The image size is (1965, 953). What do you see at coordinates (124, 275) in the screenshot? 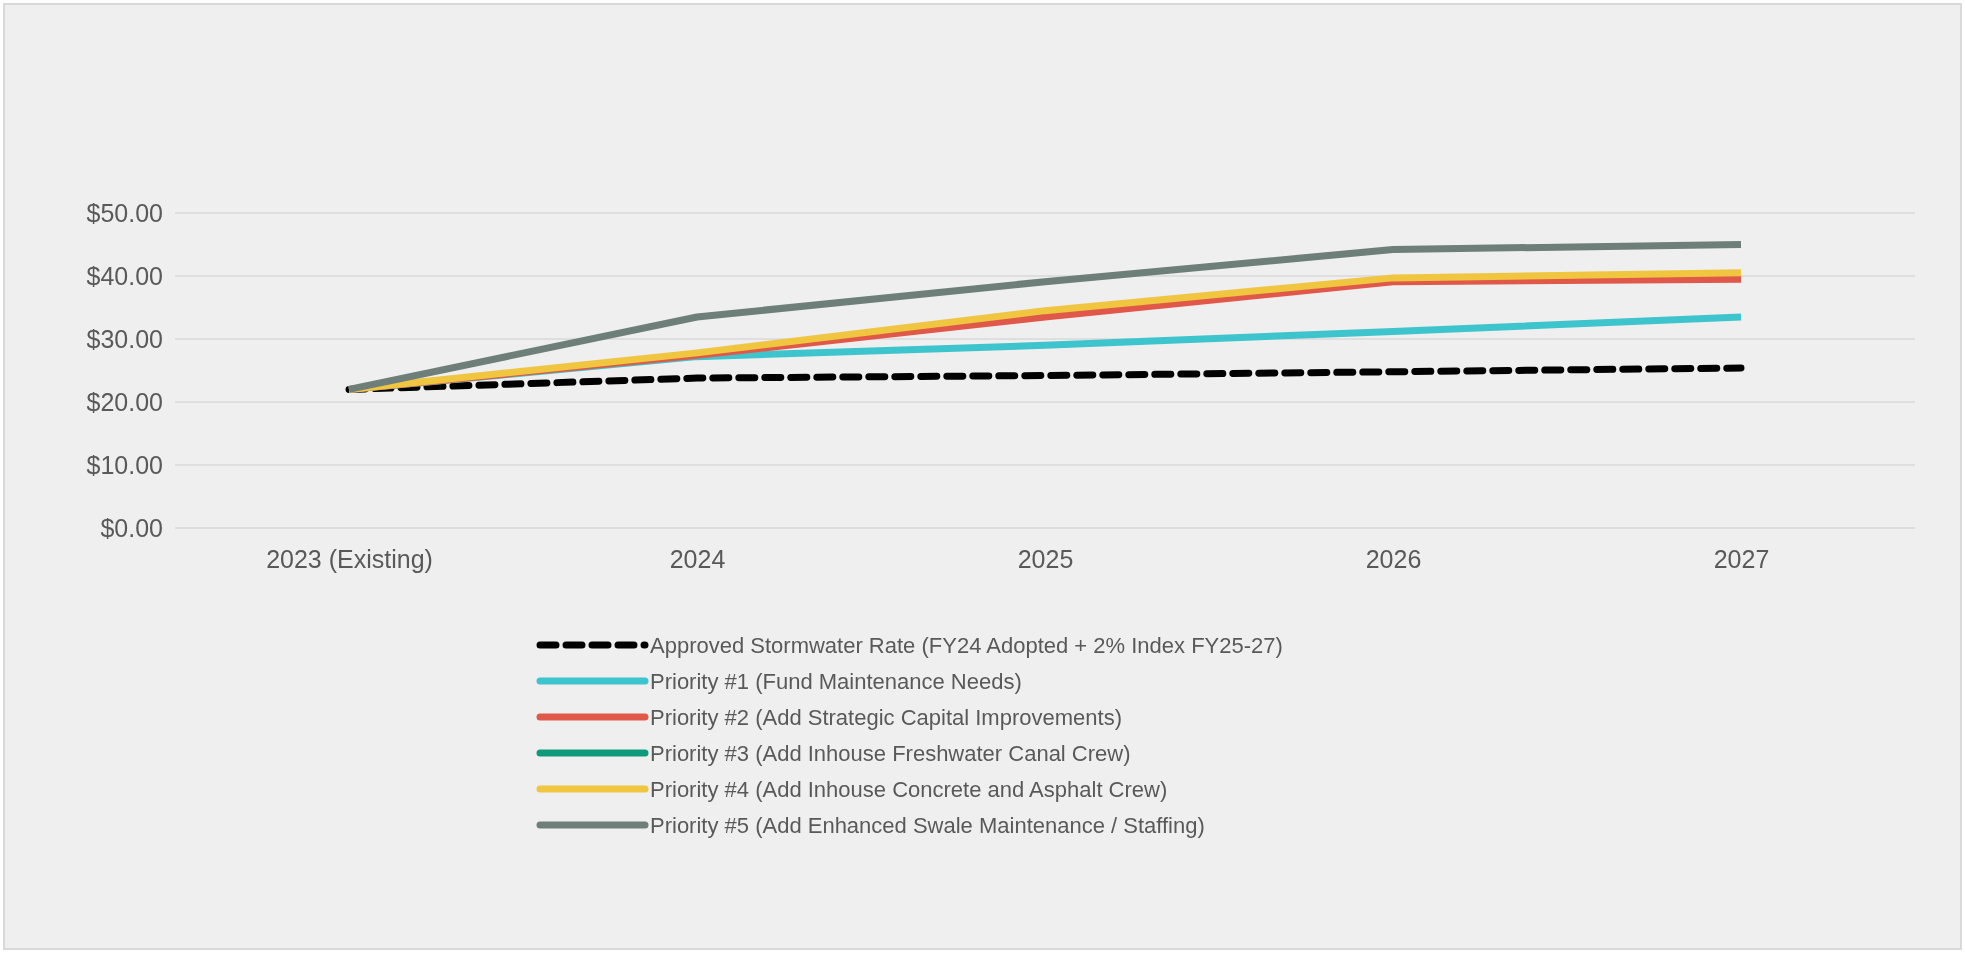
I see `y-tick-label: $40.00` at bounding box center [124, 275].